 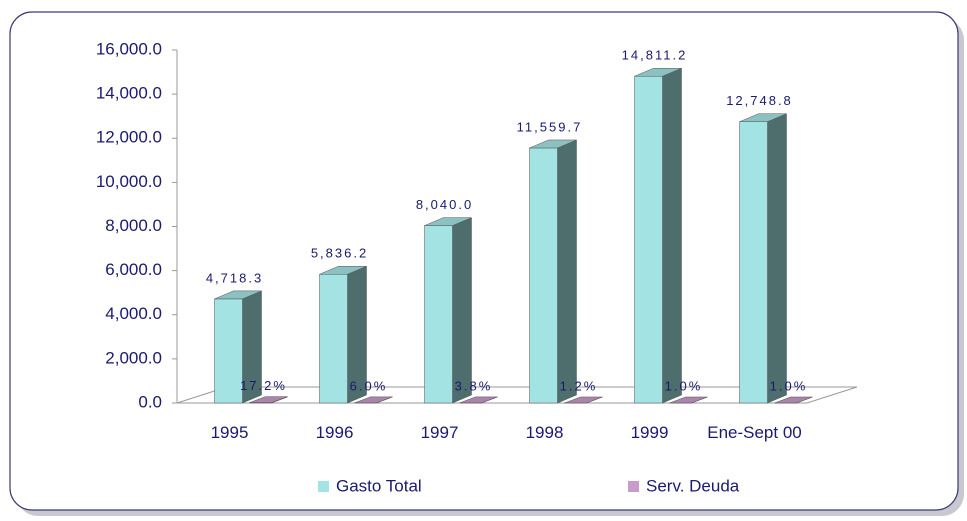 What do you see at coordinates (444, 204) in the screenshot?
I see `value-label: 8,040.0` at bounding box center [444, 204].